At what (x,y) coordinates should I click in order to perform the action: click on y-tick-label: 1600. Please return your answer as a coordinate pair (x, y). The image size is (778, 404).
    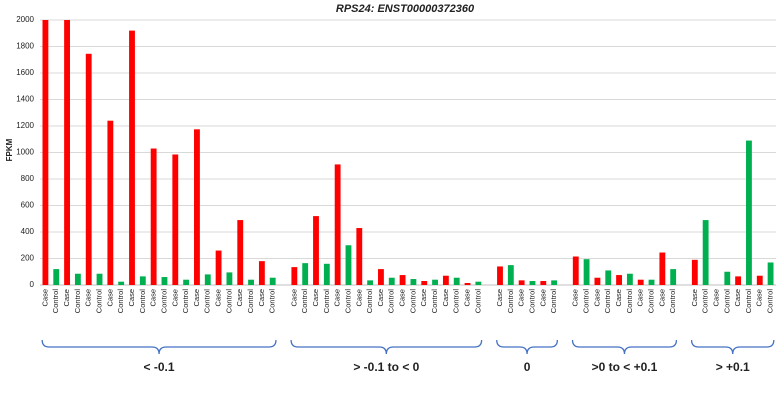
    Looking at the image, I should click on (25, 72).